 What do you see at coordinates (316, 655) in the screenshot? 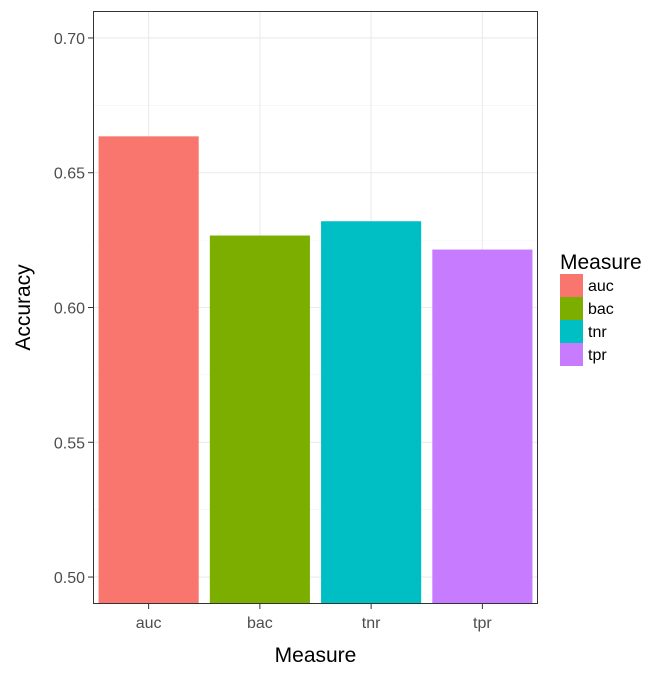
I see `x-axis-title: Measure` at bounding box center [316, 655].